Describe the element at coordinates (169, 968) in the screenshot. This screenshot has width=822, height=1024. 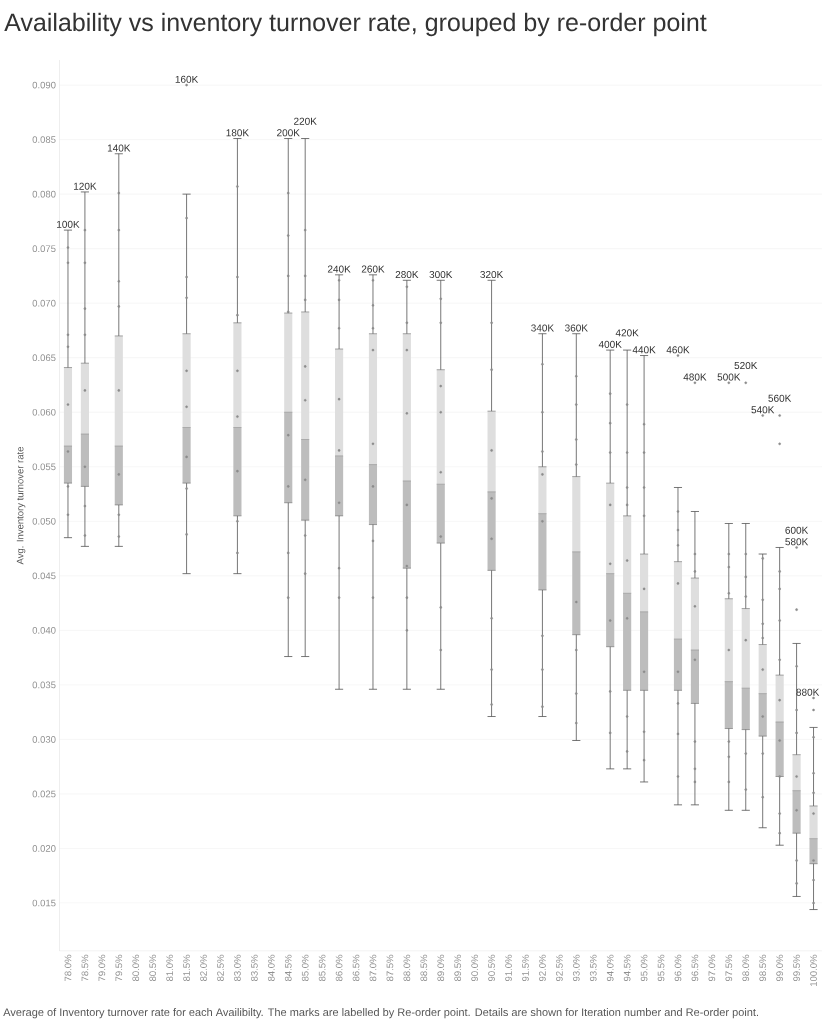
I see `x-tick-label: 81.0%` at that location.